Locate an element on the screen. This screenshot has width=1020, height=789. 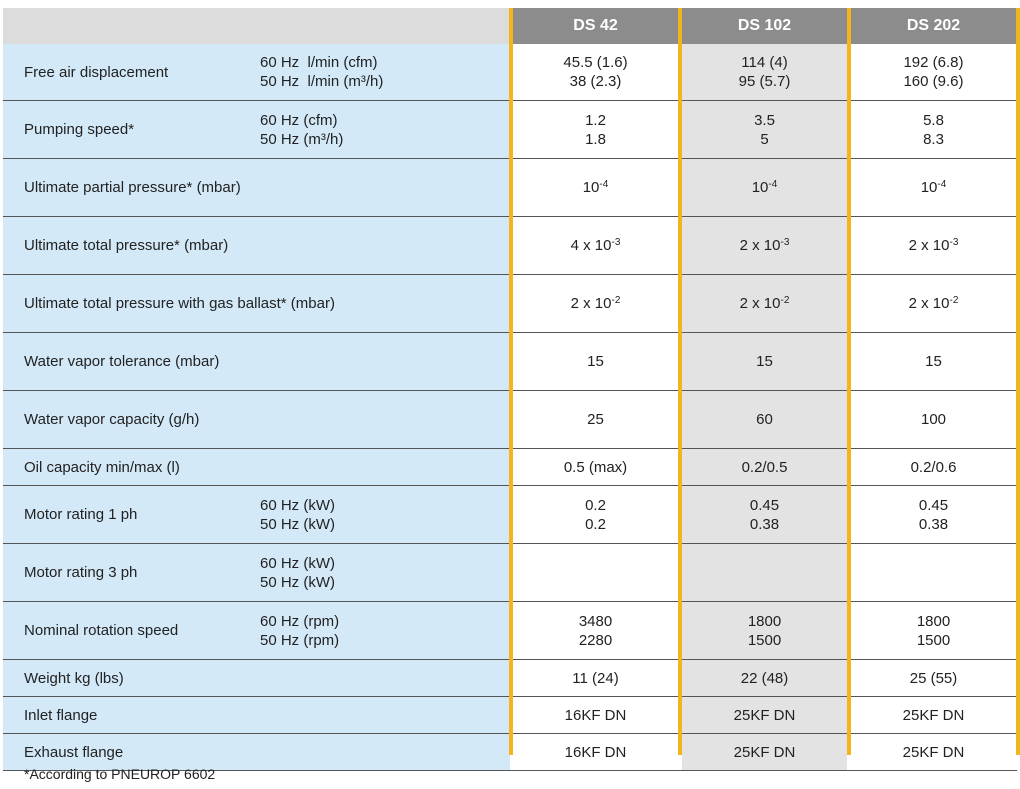
table-row: Motor rating 3 ph 60 Hz (kW) 50 Hz (kW) is located at coordinates (510, 572).